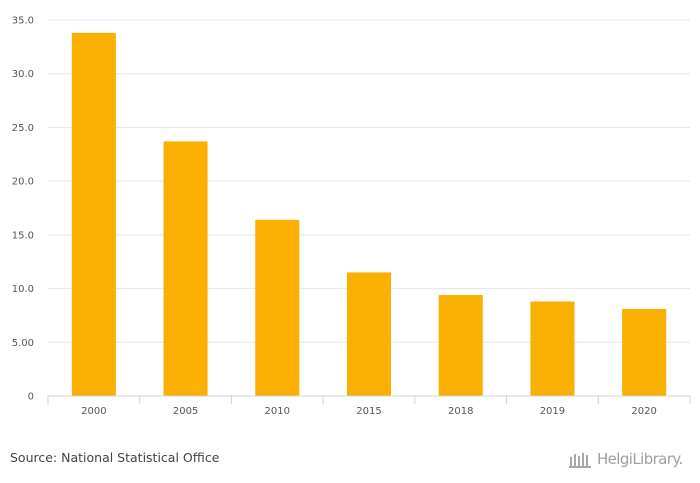  I want to click on helgi-library-logo: HelgiLibrary., so click(630, 459).